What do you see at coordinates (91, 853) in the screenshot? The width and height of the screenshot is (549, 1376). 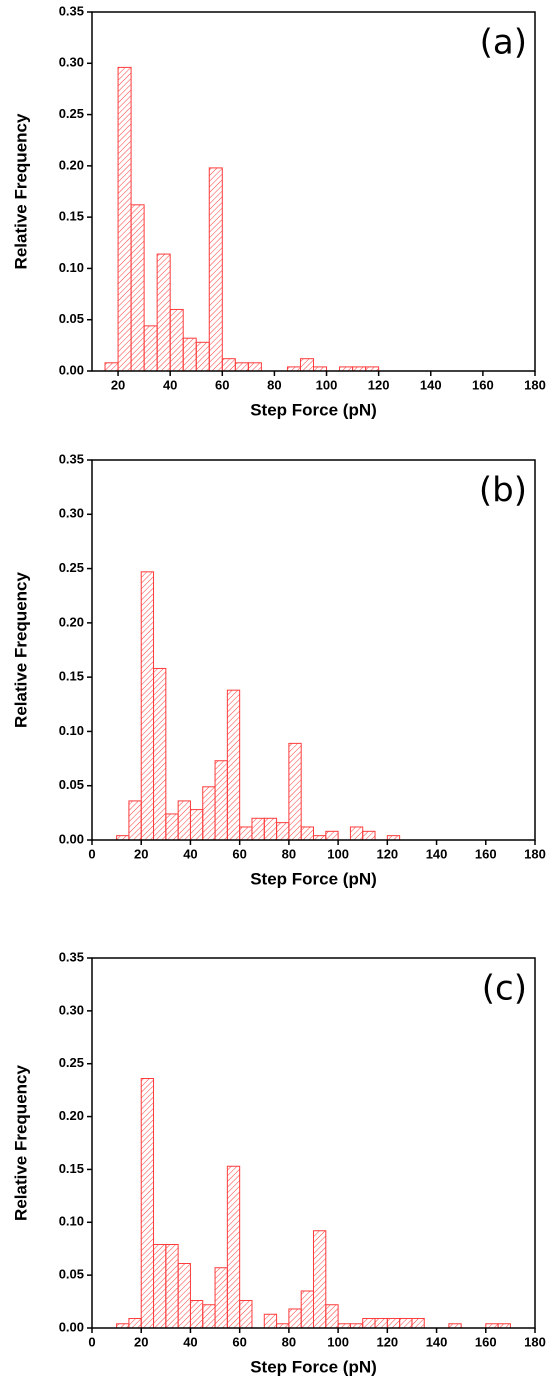 I see `x-tick-label: 0` at bounding box center [91, 853].